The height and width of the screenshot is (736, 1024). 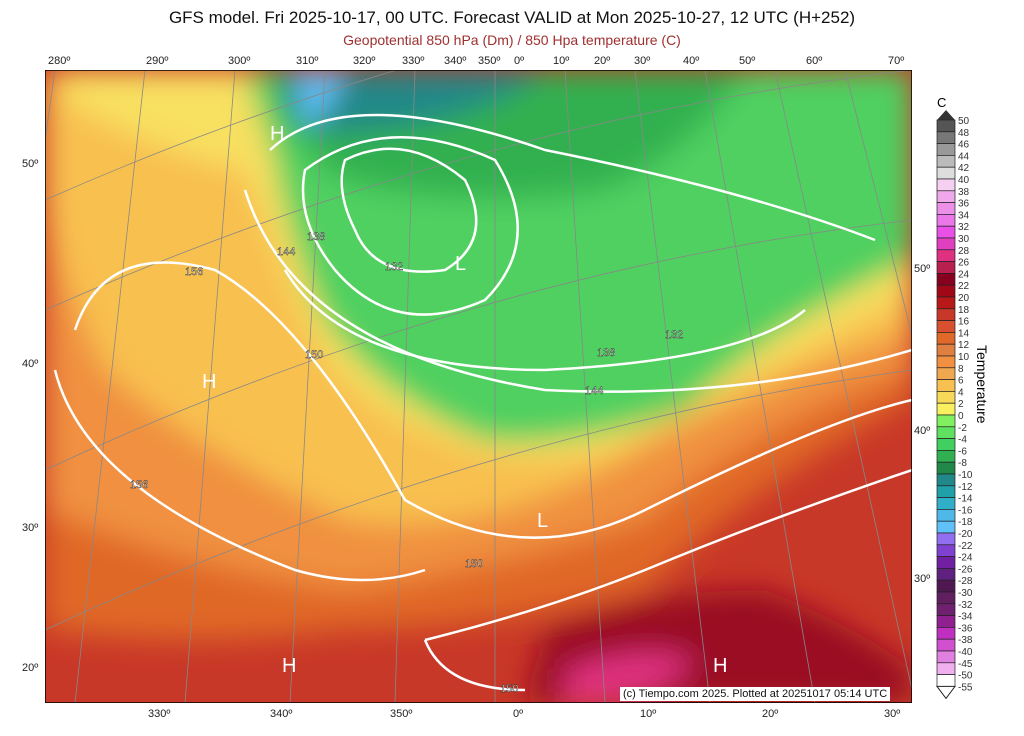 I want to click on colorbar-tick-label: -12, so click(x=965, y=487).